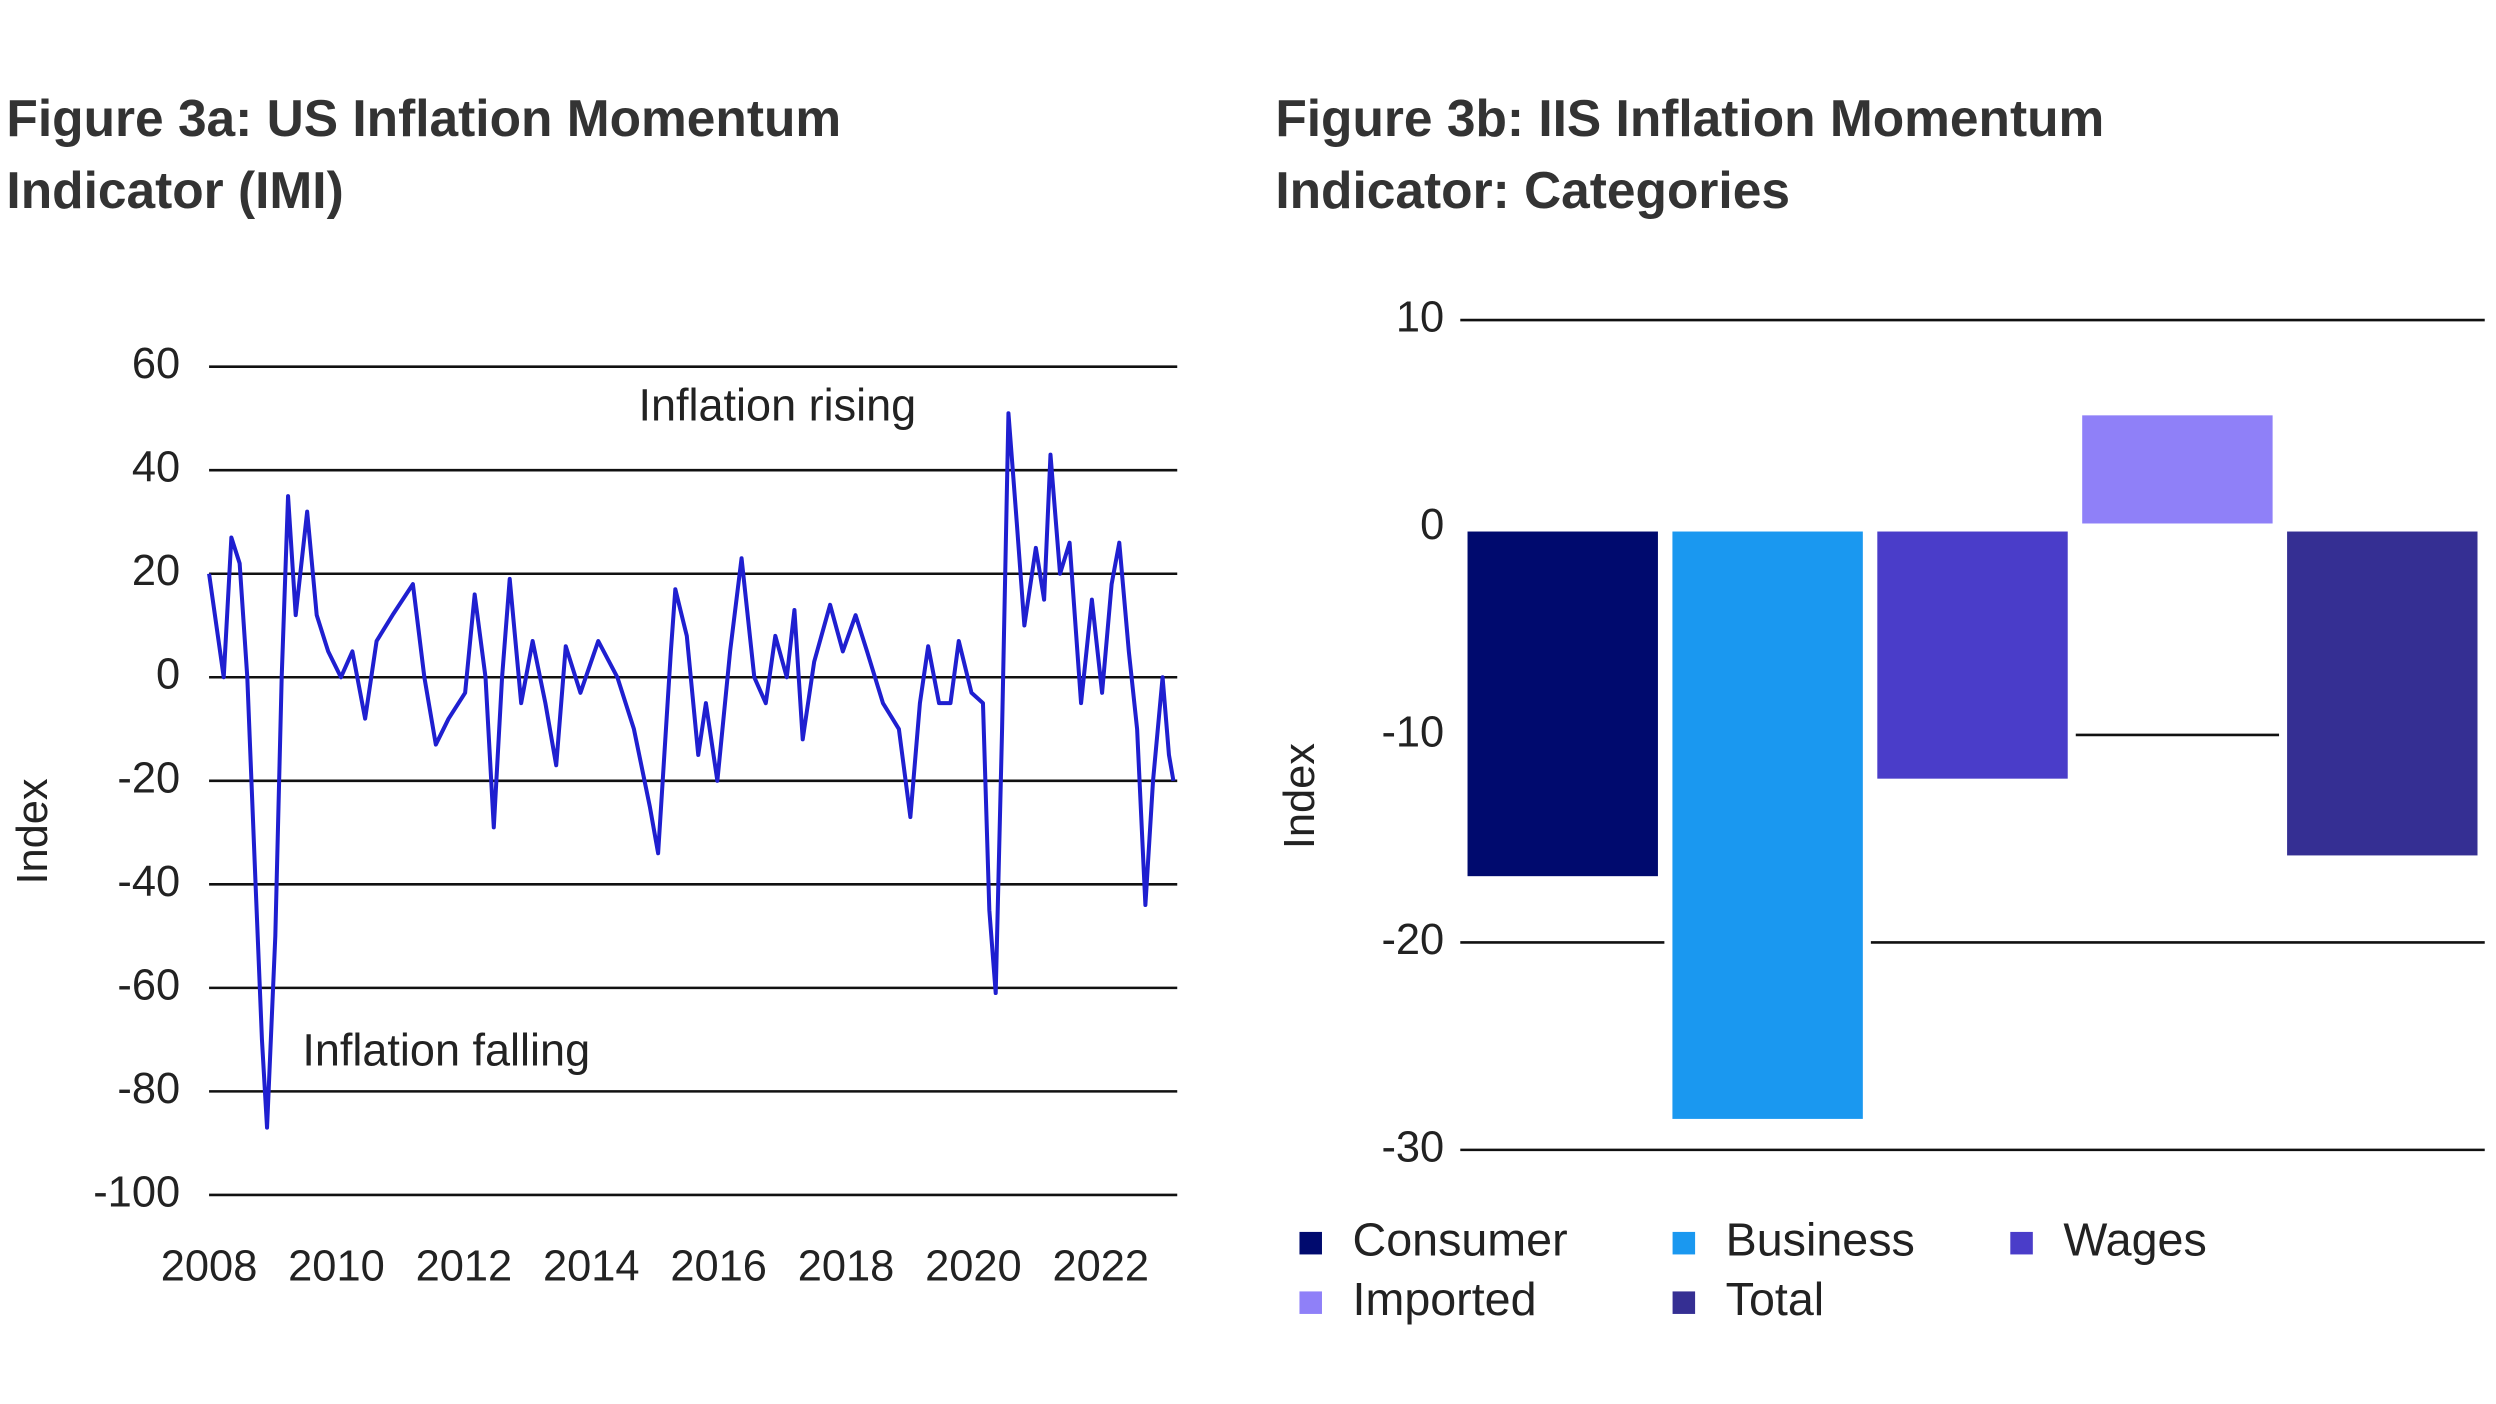 Image resolution: width=2496 pixels, height=1404 pixels. Describe the element at coordinates (591, 1266) in the screenshot. I see `x-tick-label: 2014` at that location.